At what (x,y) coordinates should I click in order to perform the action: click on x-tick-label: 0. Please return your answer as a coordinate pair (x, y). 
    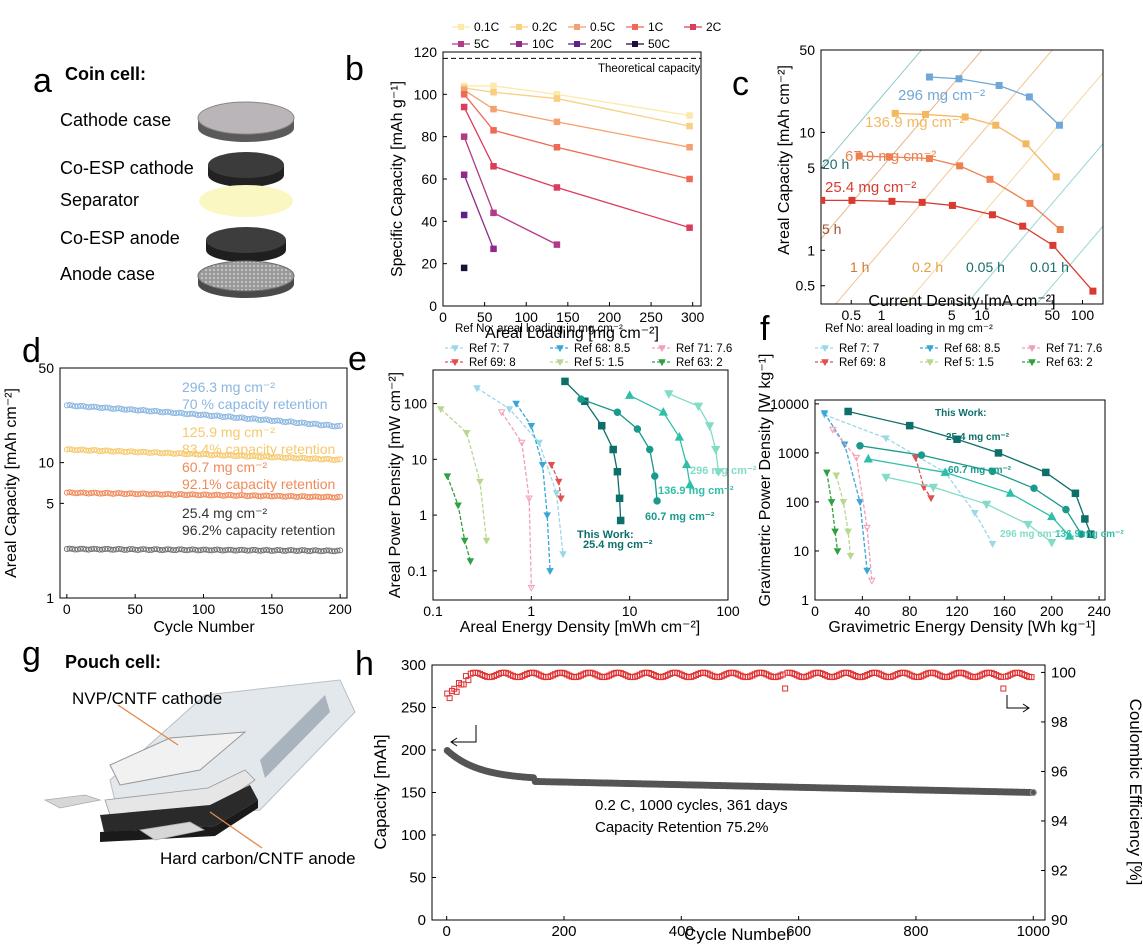
    Looking at the image, I should click on (67, 609).